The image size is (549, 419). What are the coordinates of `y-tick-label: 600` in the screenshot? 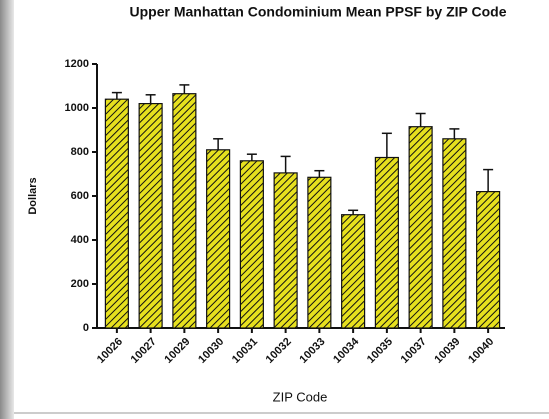 It's located at (80, 196).